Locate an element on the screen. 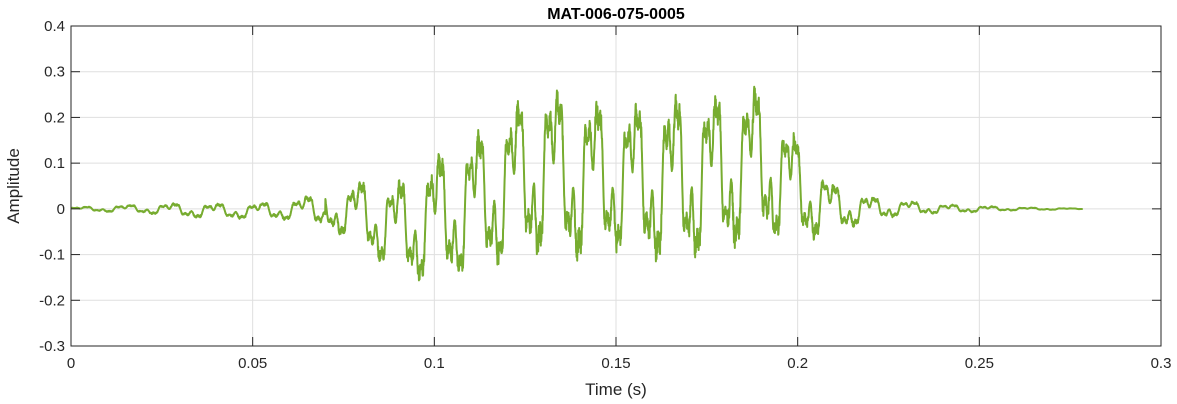 The image size is (1177, 404). y-tick-label: 0.3 is located at coordinates (54, 72).